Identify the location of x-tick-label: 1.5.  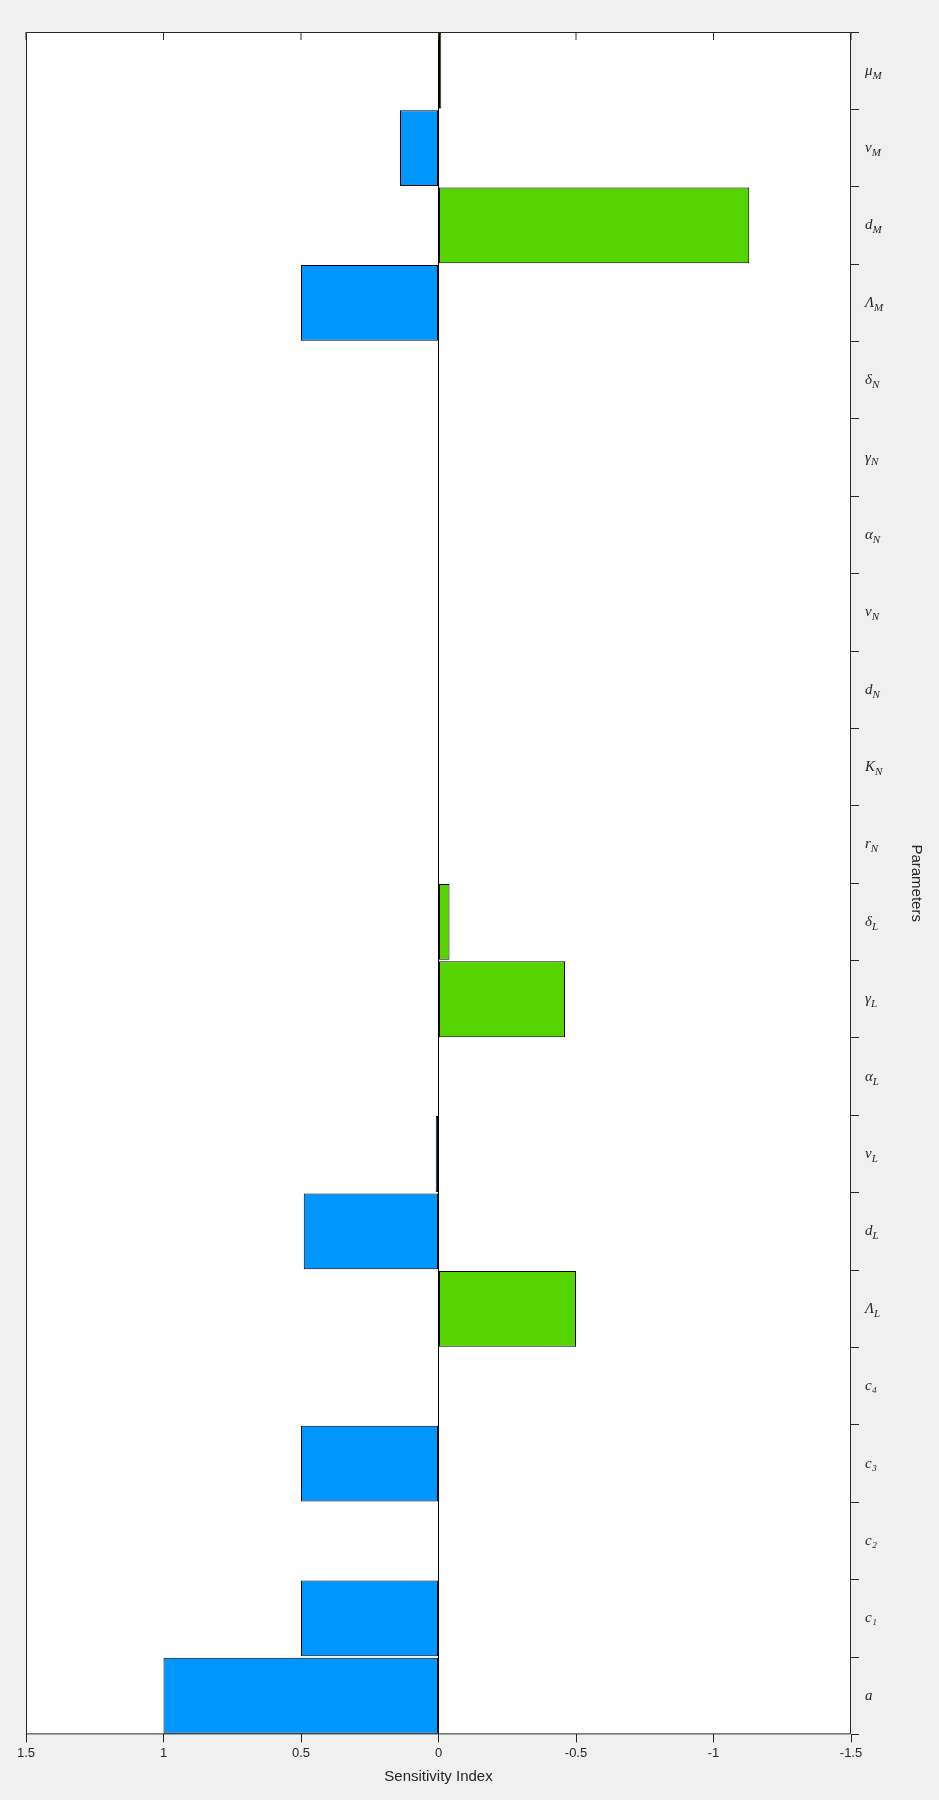
(26, 1752).